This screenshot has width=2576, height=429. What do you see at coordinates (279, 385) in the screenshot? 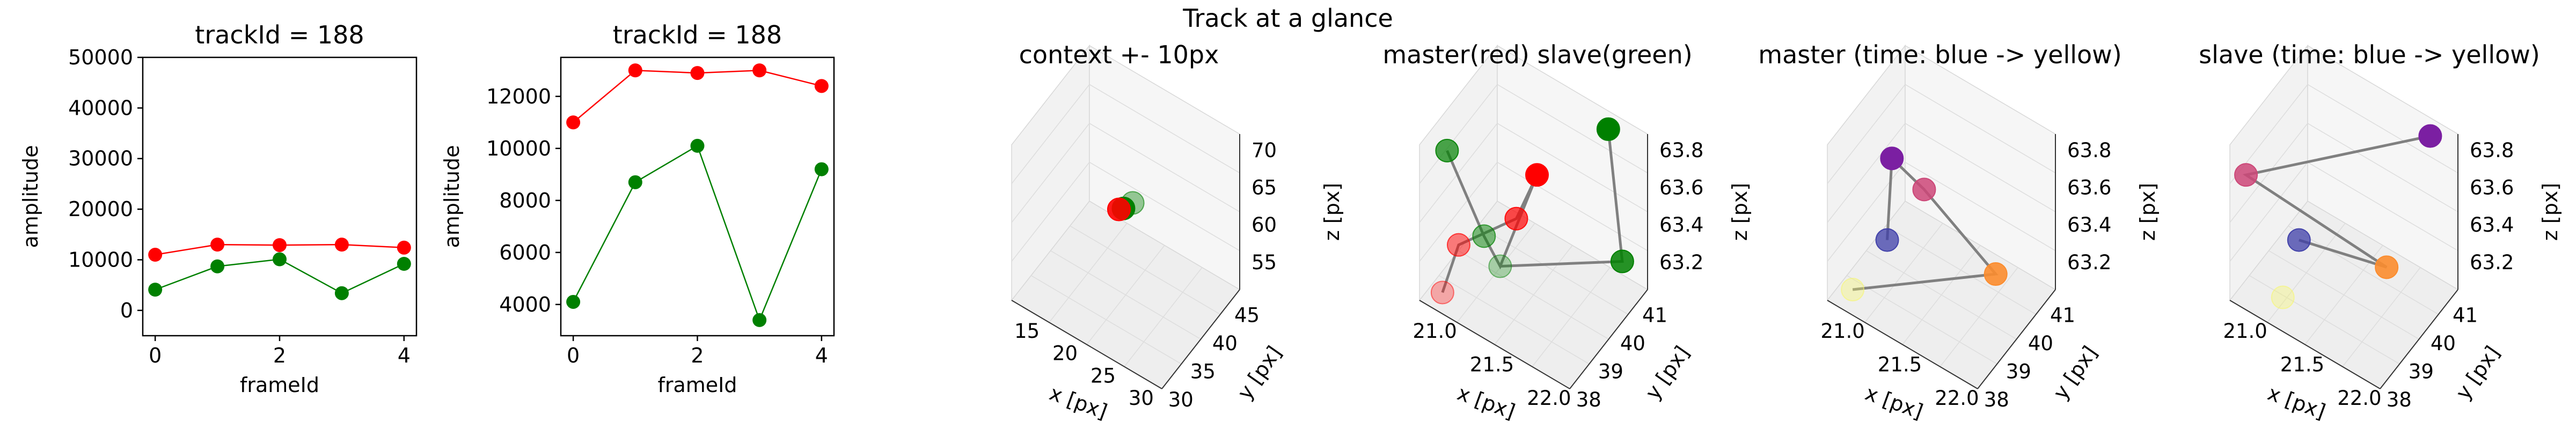
I see `x-axis-label: frameId` at bounding box center [279, 385].